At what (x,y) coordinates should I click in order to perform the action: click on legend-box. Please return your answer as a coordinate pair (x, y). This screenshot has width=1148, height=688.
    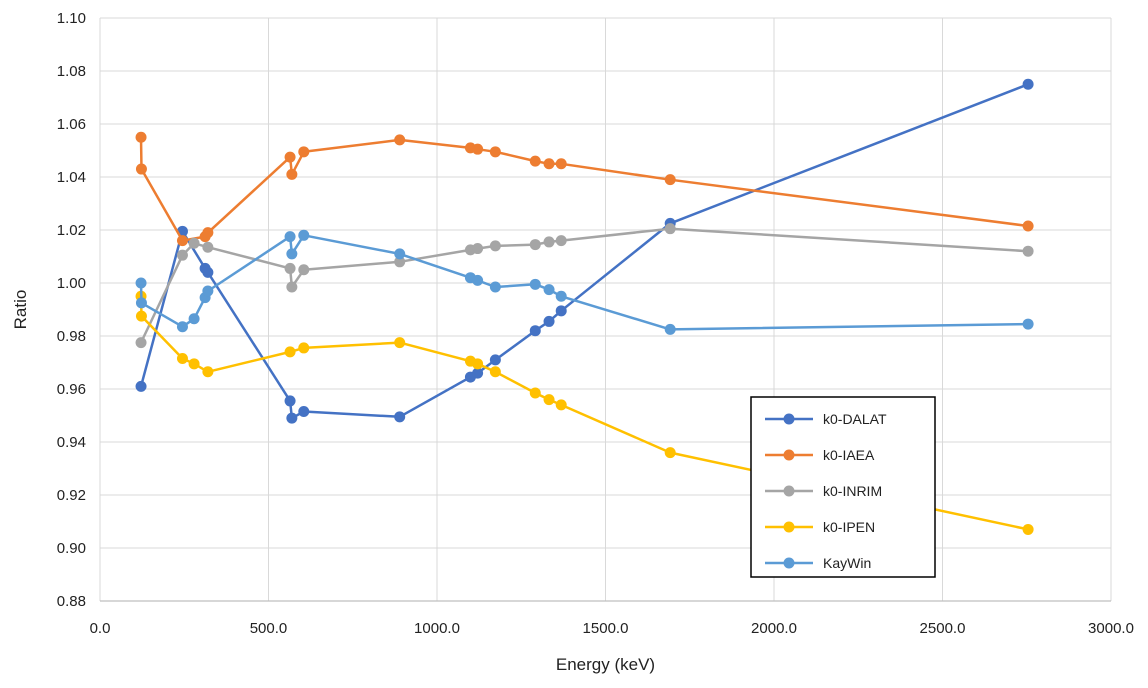
    Looking at the image, I should click on (843, 487).